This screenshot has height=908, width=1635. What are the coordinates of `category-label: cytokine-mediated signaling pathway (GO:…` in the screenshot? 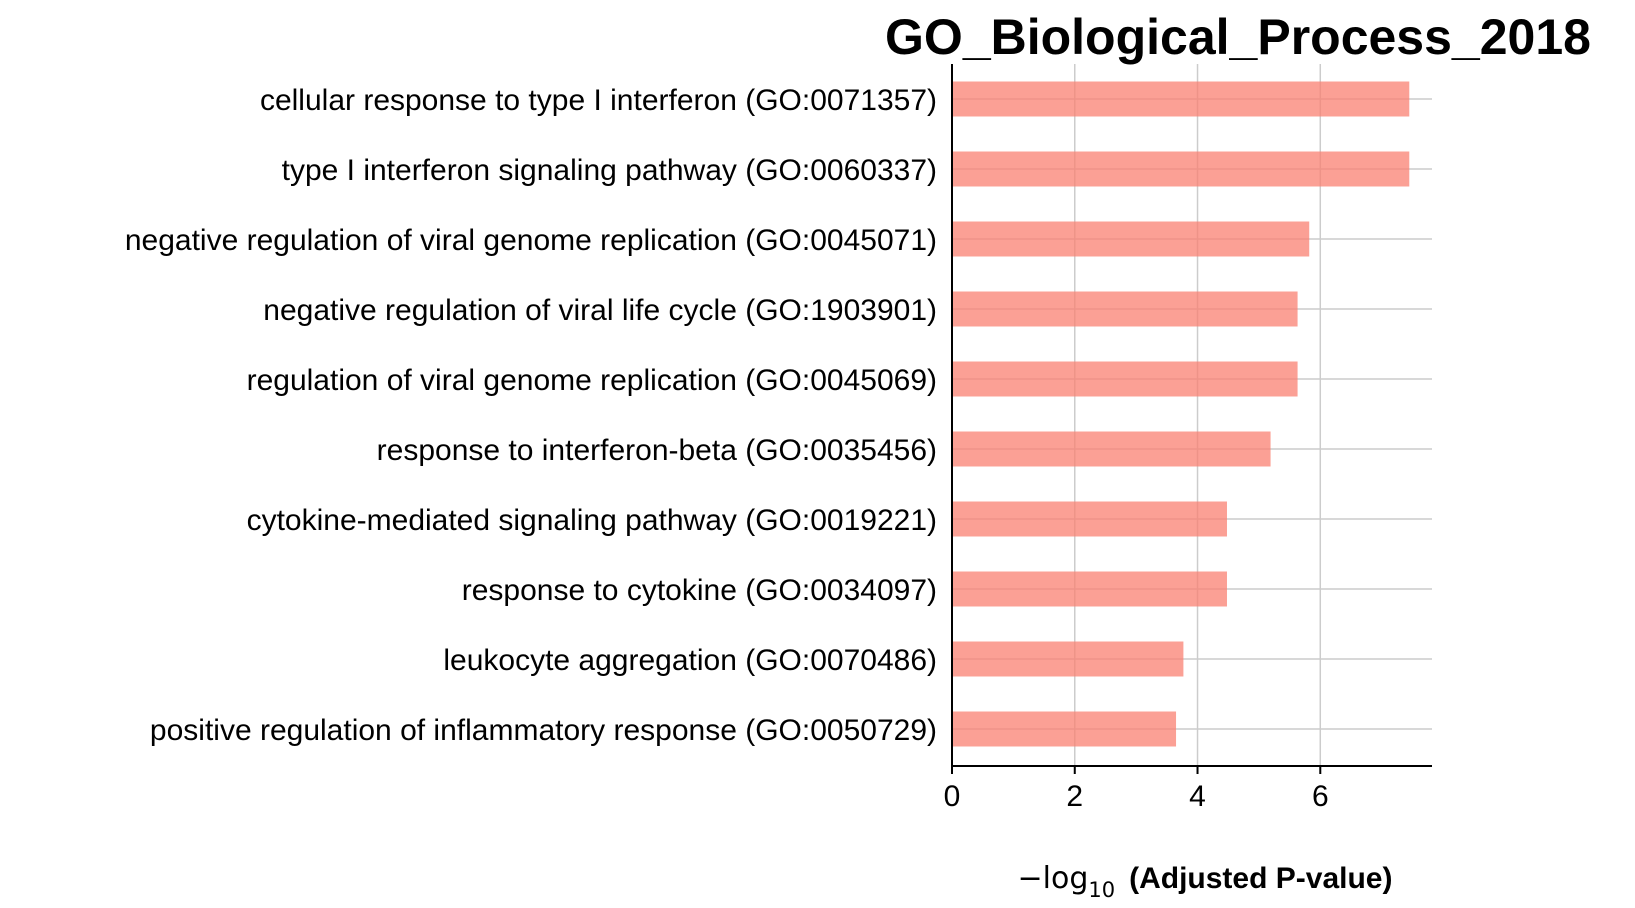 It's located at (592, 520).